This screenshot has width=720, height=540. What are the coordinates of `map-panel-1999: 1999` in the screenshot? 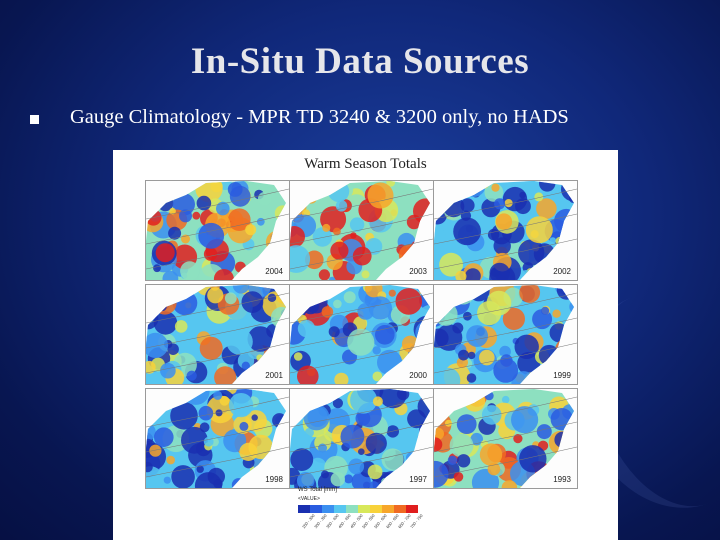 It's located at (505, 334).